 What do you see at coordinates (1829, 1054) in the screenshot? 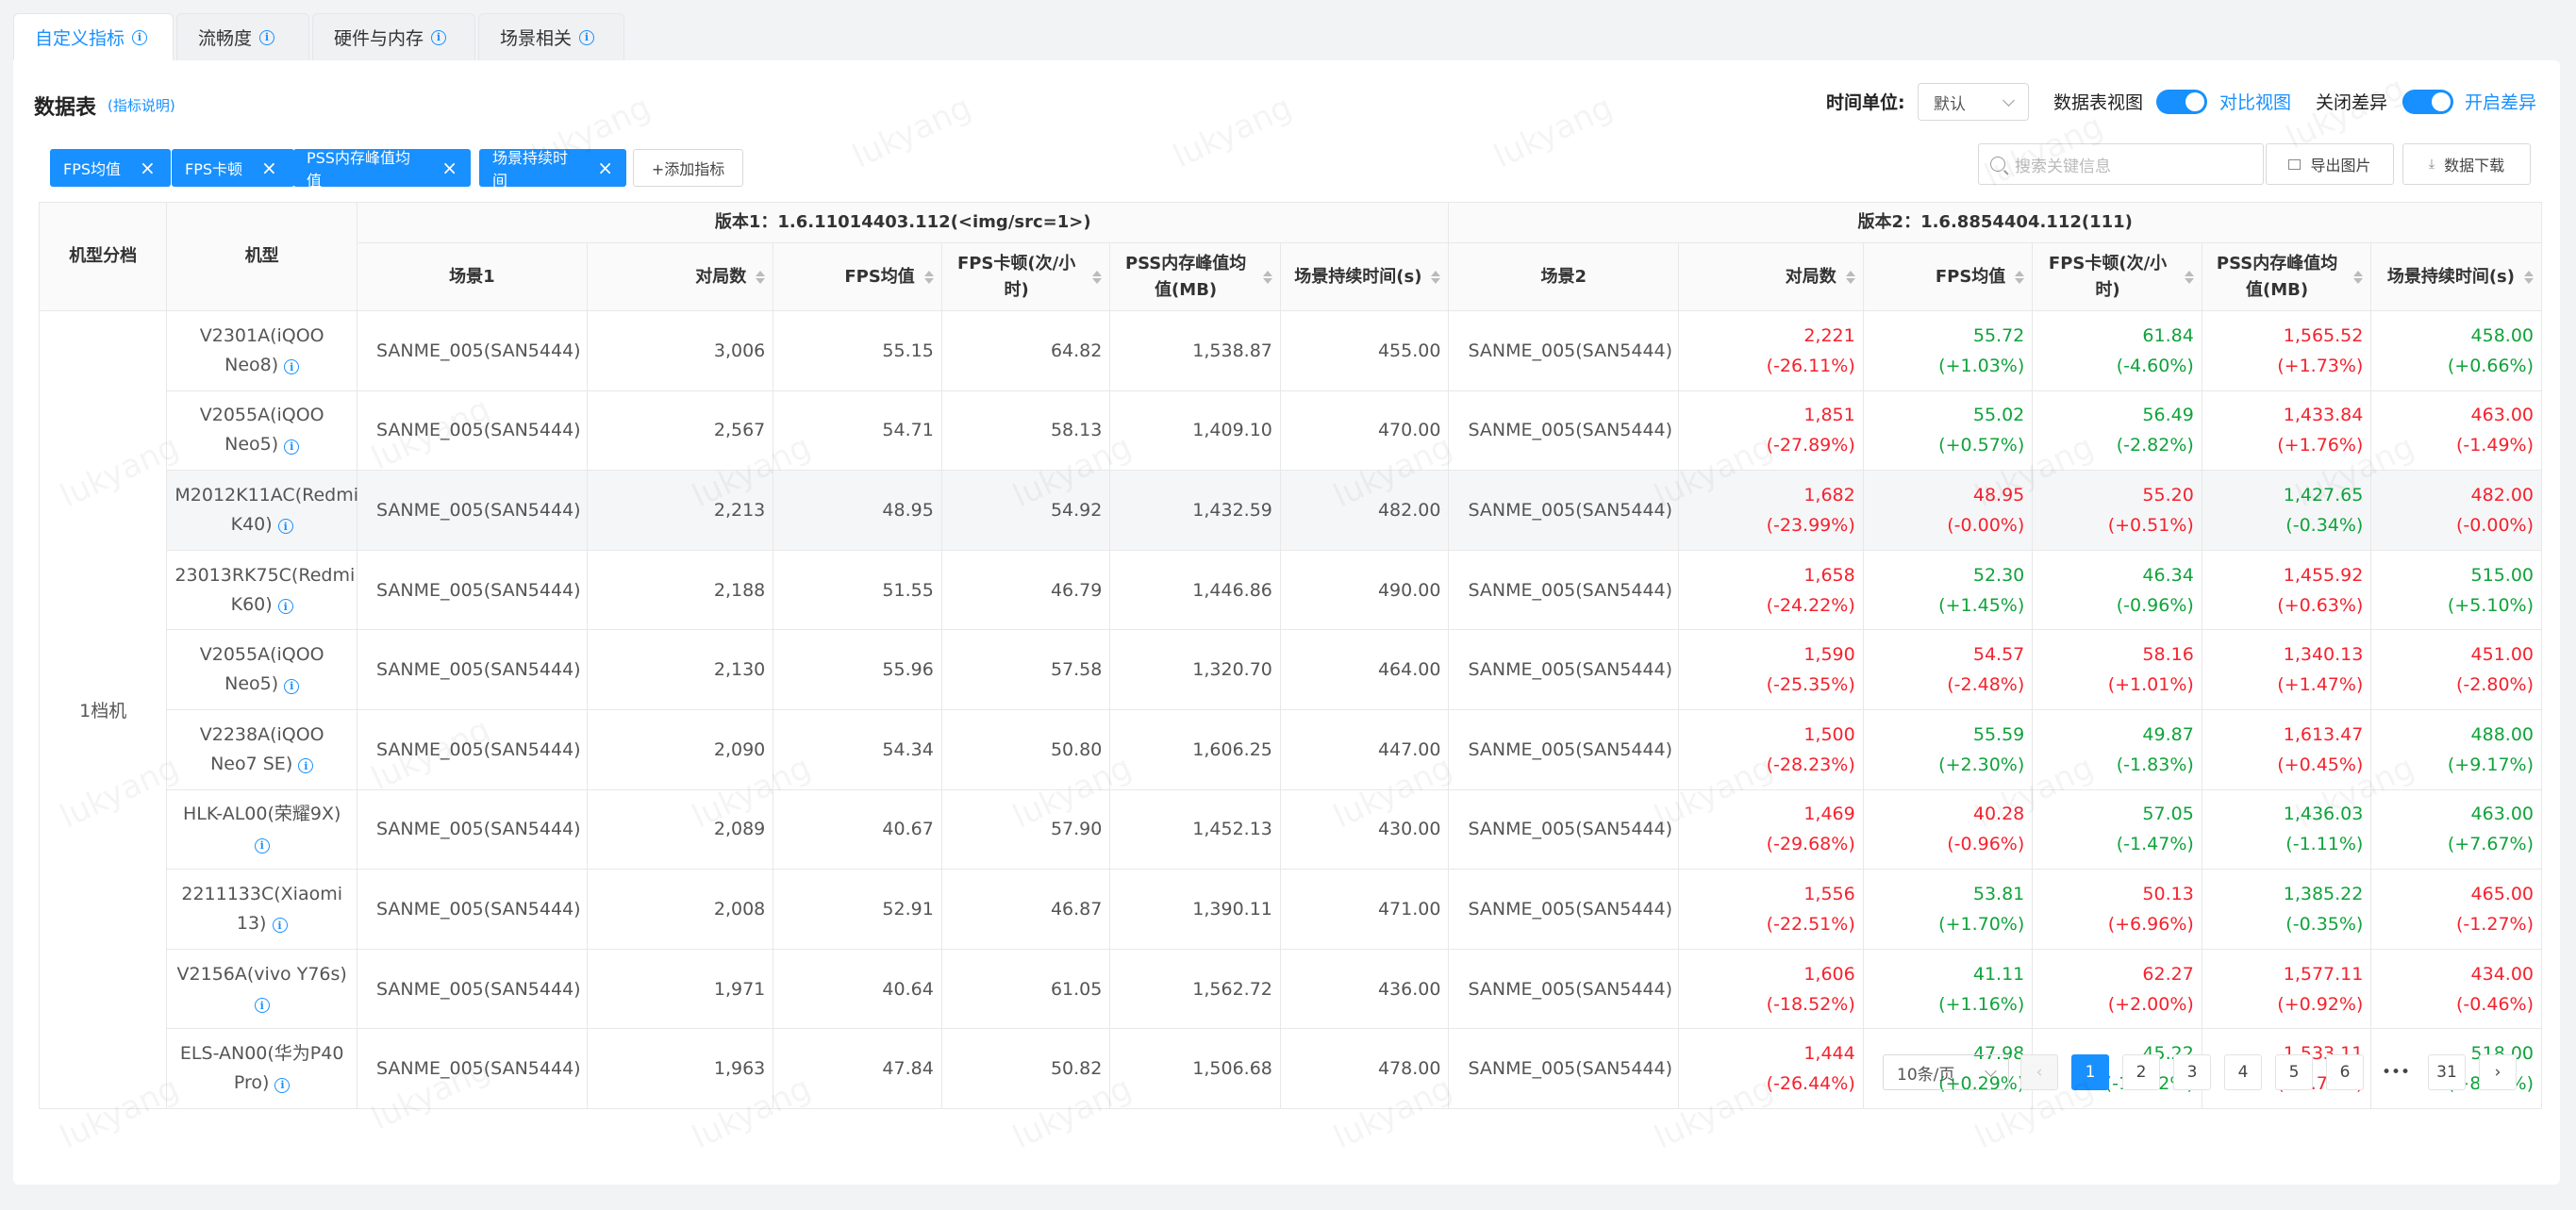
I see `value: 1,444` at bounding box center [1829, 1054].